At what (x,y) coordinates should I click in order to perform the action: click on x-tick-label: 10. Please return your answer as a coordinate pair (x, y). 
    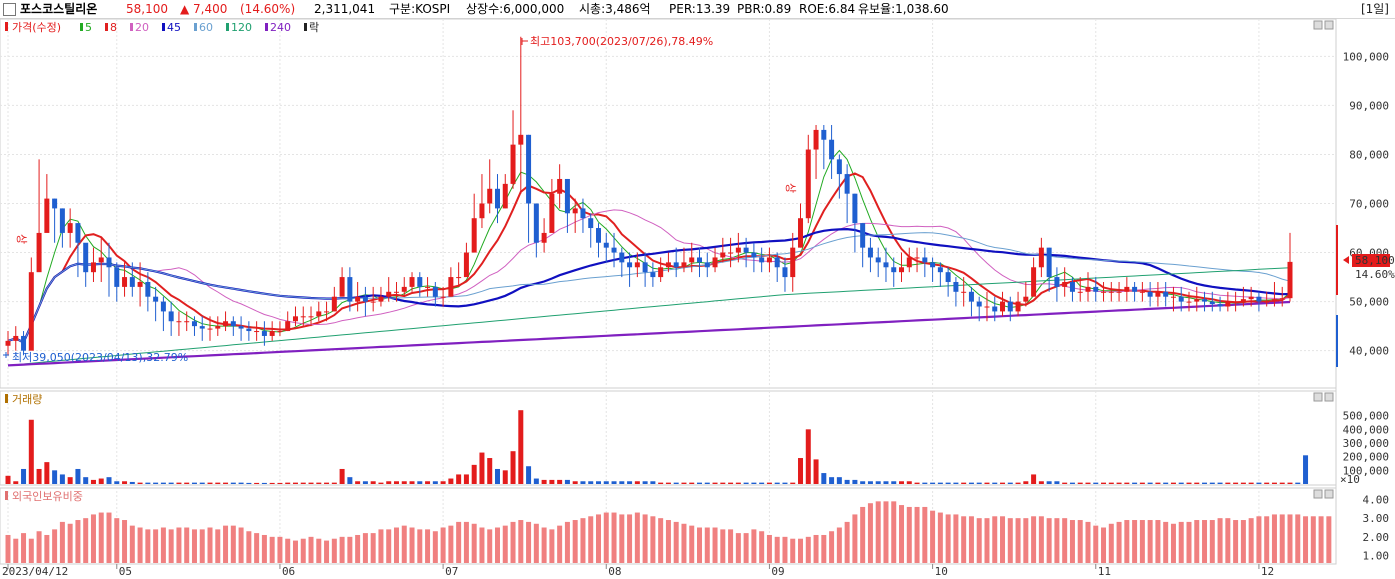
    Looking at the image, I should click on (941, 571).